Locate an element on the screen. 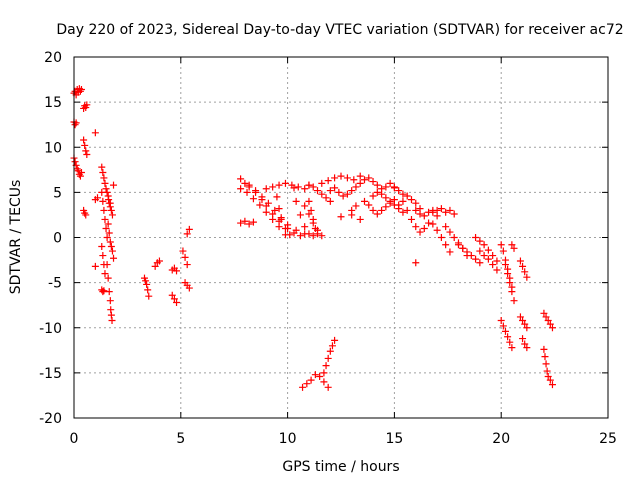  y-tick-label: 5 is located at coordinates (57, 193).